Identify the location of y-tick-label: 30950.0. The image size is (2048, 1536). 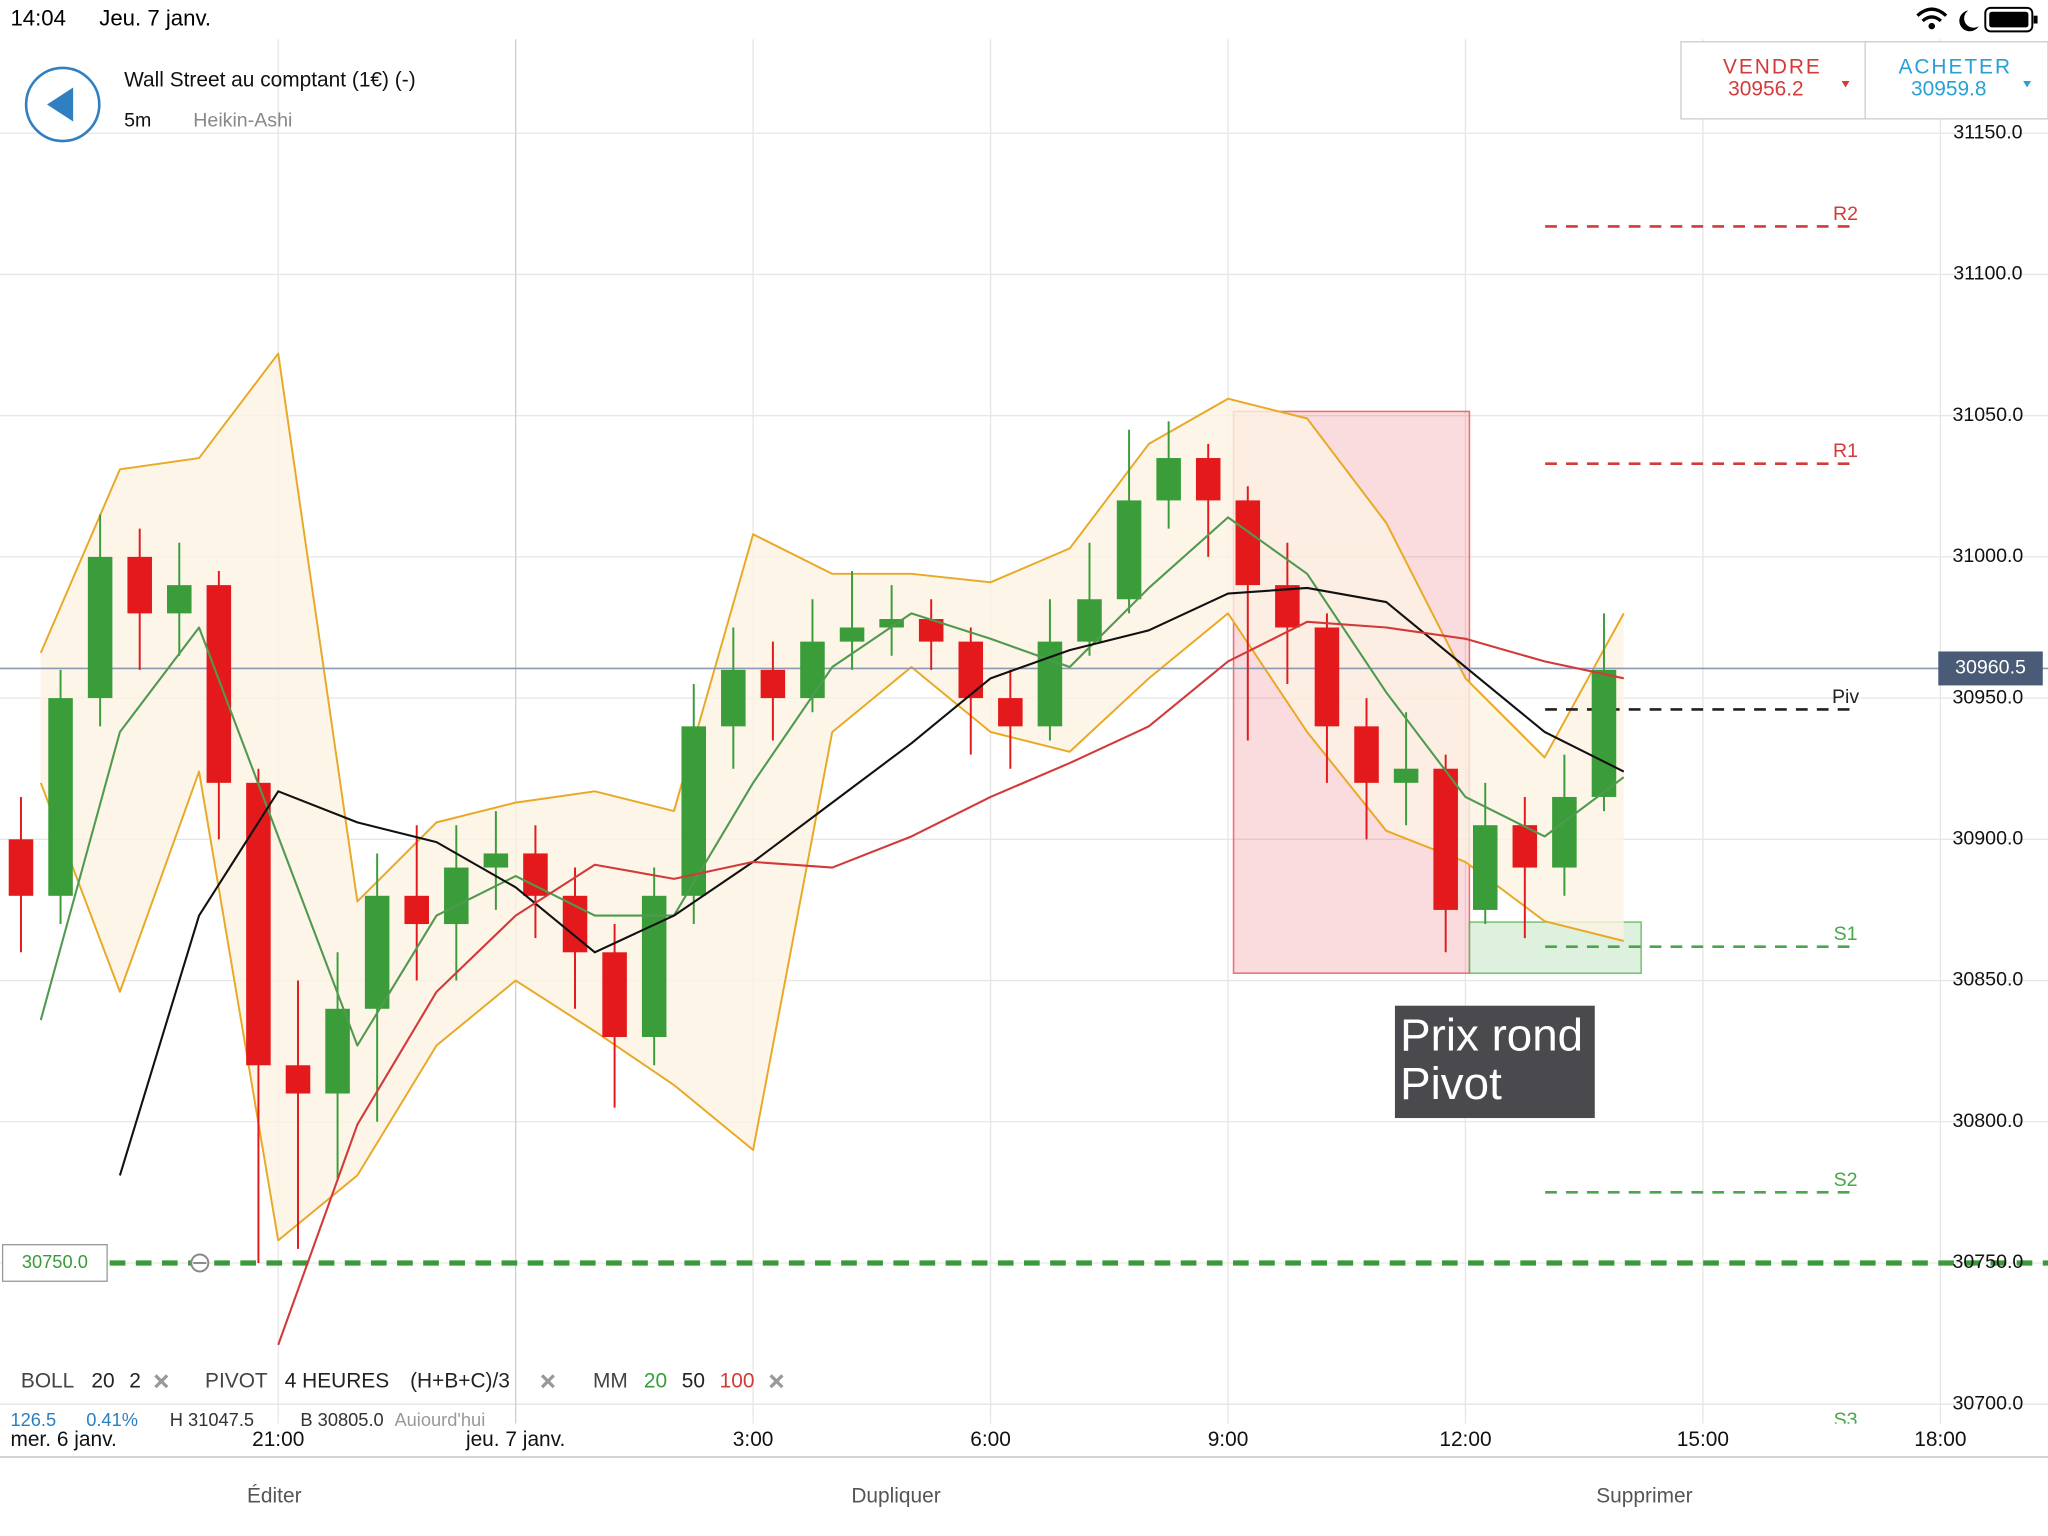
(1988, 697).